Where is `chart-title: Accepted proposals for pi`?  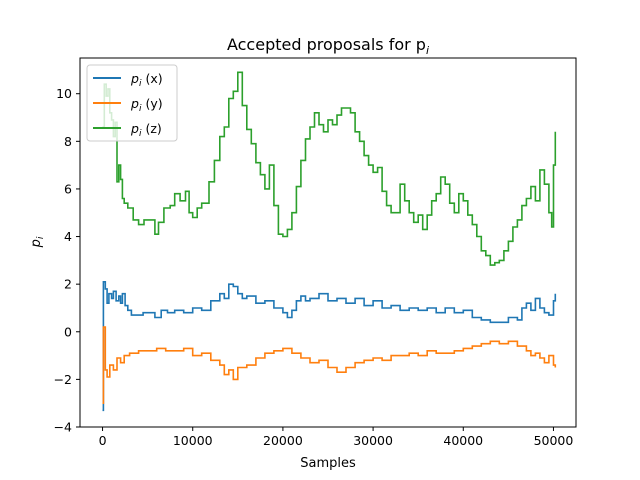 chart-title: Accepted proposals for pi is located at coordinates (328, 46).